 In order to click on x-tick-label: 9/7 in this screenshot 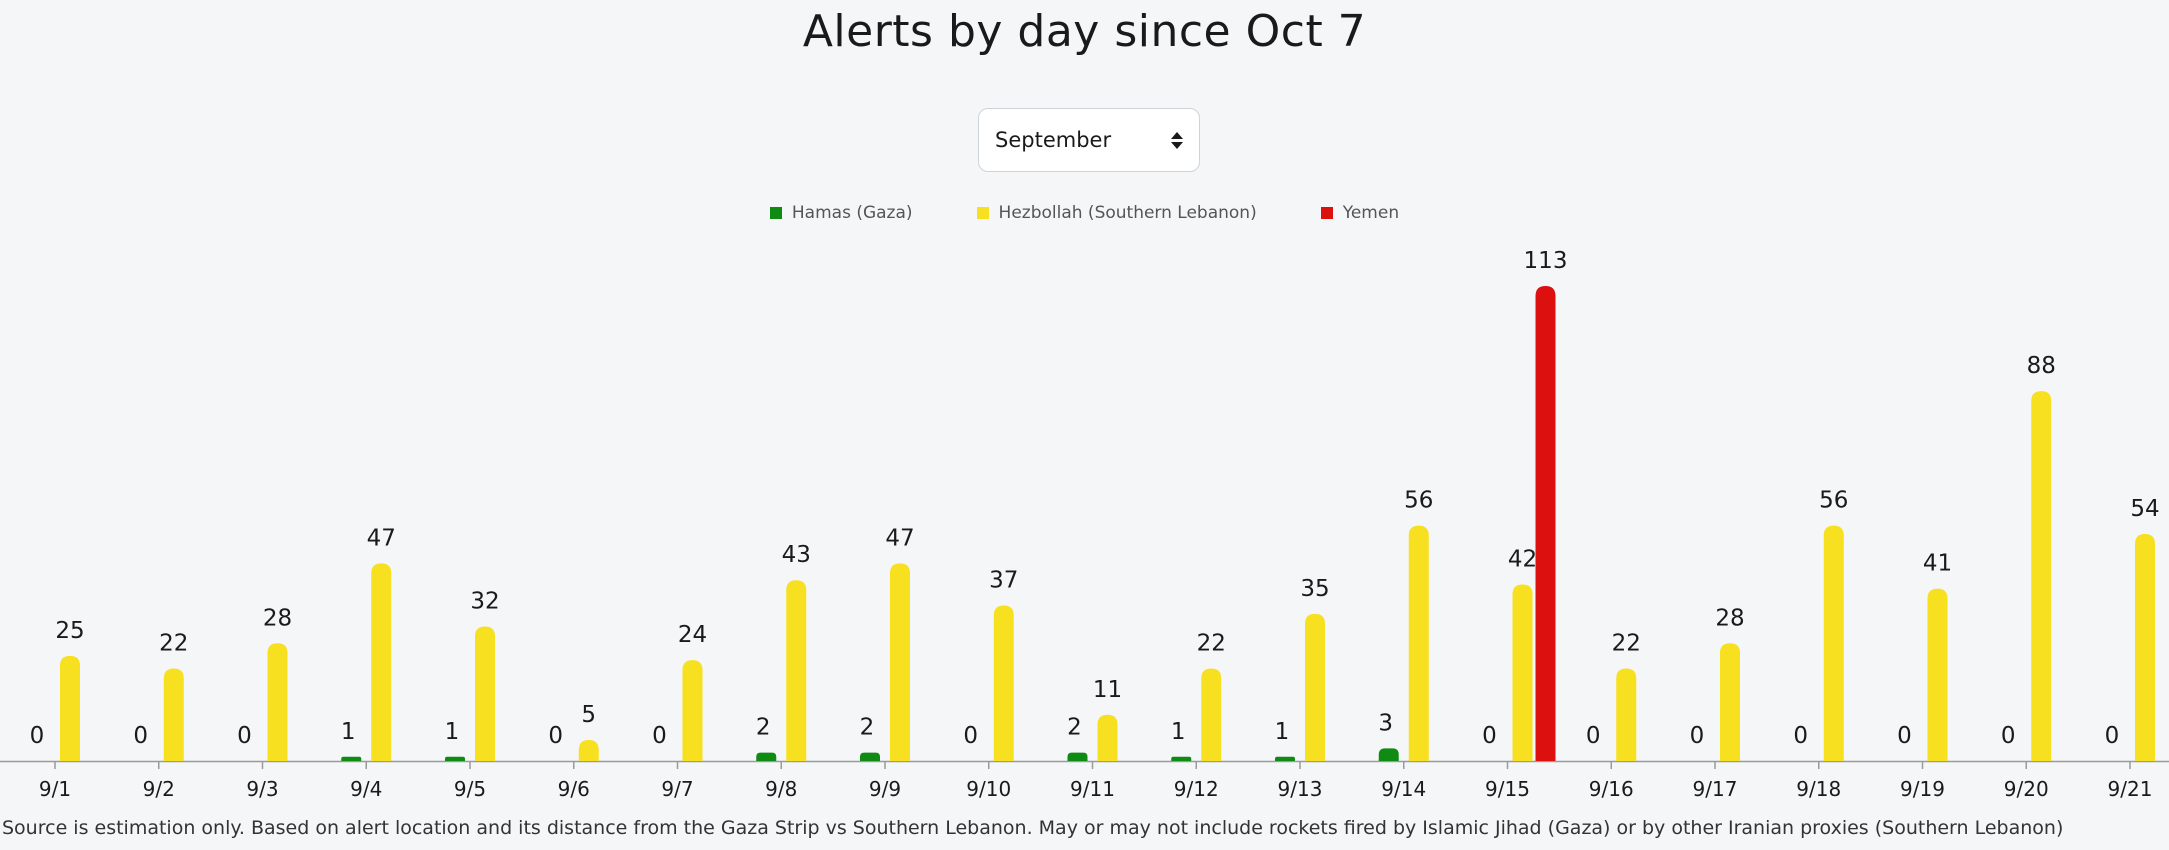, I will do `click(677, 789)`.